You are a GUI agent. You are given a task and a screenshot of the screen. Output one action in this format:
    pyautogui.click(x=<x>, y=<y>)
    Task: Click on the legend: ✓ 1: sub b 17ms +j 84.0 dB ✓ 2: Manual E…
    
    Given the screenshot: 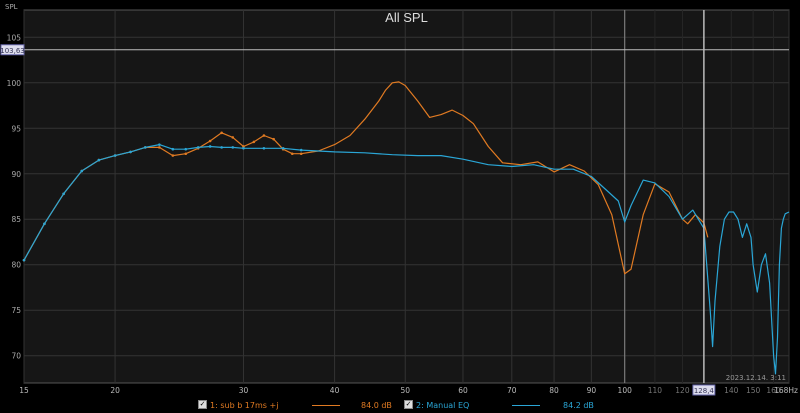 What is the action you would take?
    pyautogui.click(x=400, y=405)
    